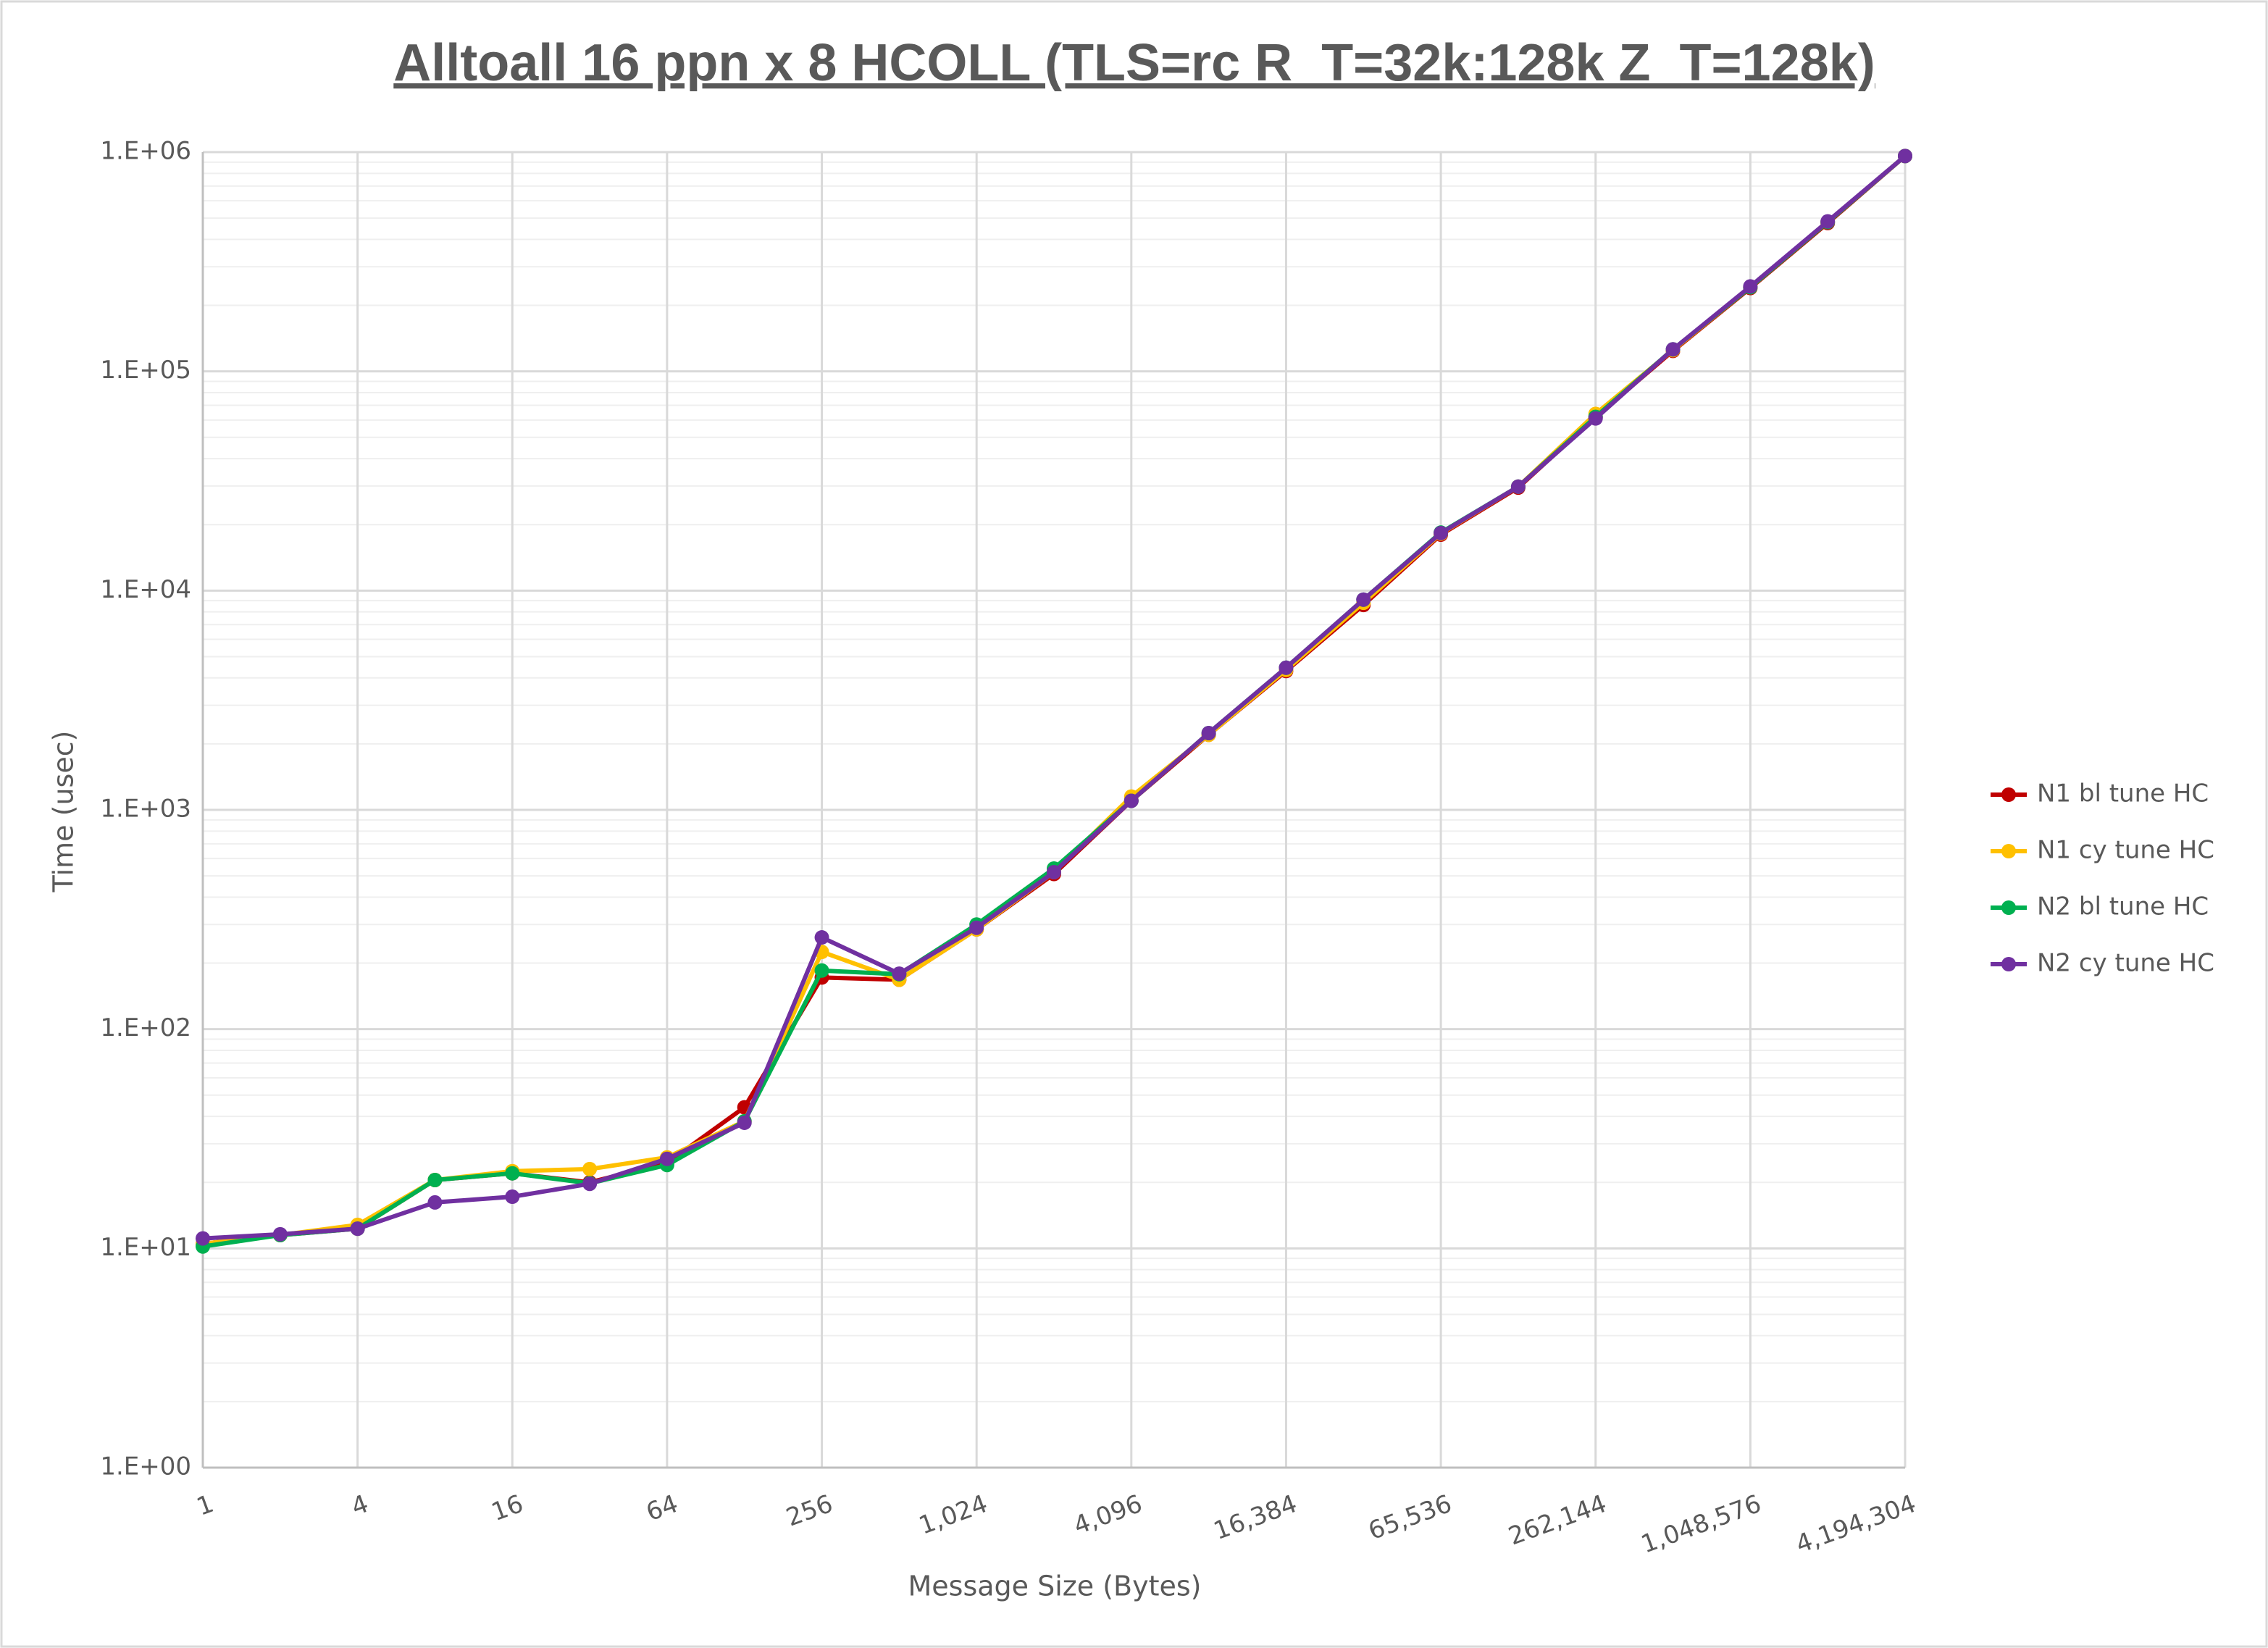 The width and height of the screenshot is (2268, 1648). Describe the element at coordinates (146, 1247) in the screenshot. I see `y-tick-label: 1.E+01` at that location.